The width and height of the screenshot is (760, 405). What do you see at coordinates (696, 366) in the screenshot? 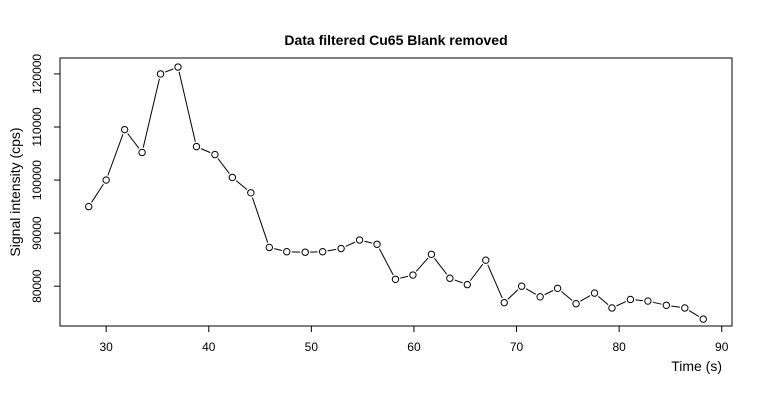
I see `x-axis-label: Time (s)` at bounding box center [696, 366].